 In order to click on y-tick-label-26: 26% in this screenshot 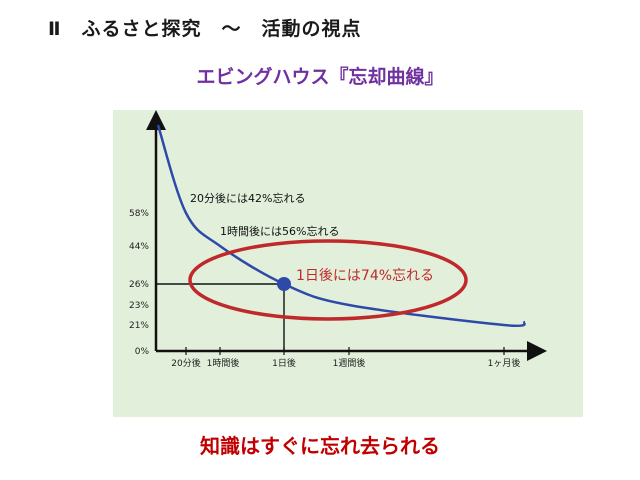, I will do `click(139, 285)`.